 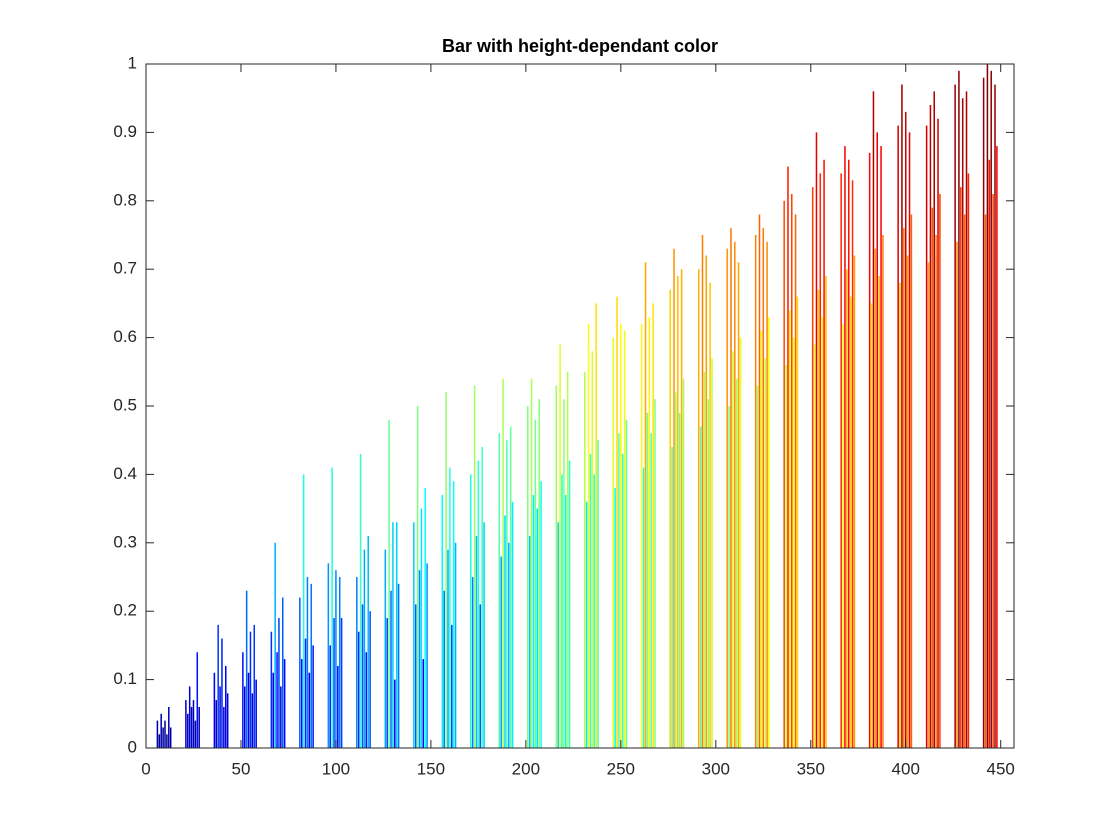 I want to click on x-tick-label: 0, so click(x=145, y=768).